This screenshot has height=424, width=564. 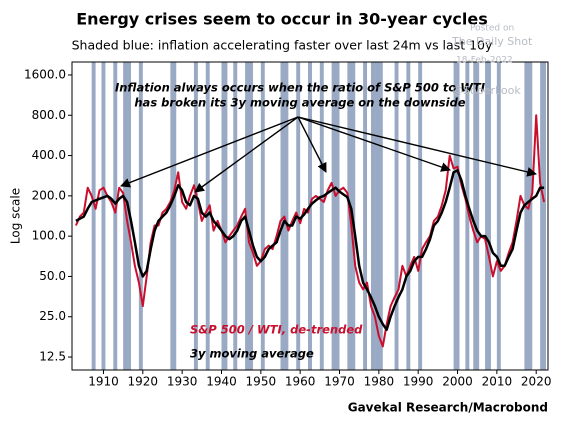 What do you see at coordinates (418, 382) in the screenshot?
I see `x-tick-label: 1990` at bounding box center [418, 382].